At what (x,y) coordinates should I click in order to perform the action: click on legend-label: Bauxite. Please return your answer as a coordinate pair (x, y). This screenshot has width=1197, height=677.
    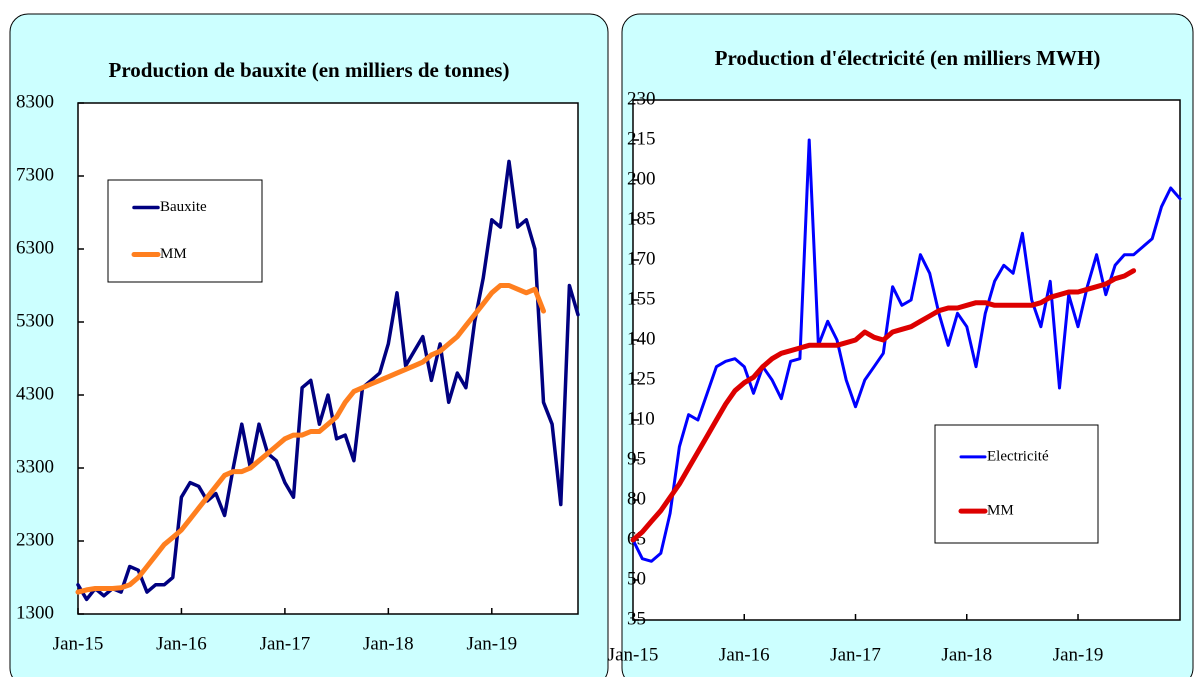
    Looking at the image, I should click on (183, 207).